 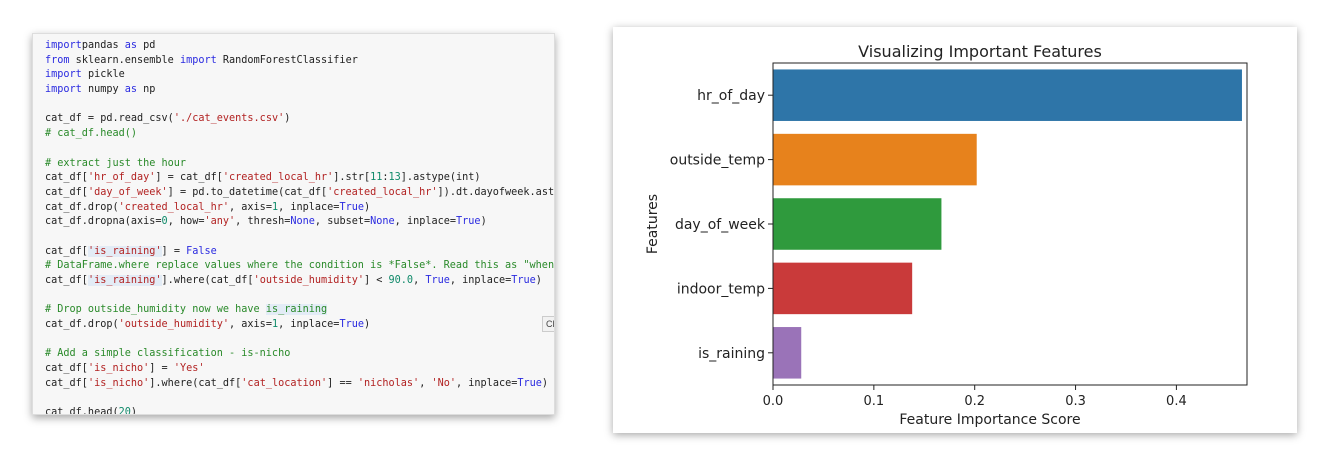 What do you see at coordinates (980, 51) in the screenshot?
I see `chart-title: Visualizing Important Features` at bounding box center [980, 51].